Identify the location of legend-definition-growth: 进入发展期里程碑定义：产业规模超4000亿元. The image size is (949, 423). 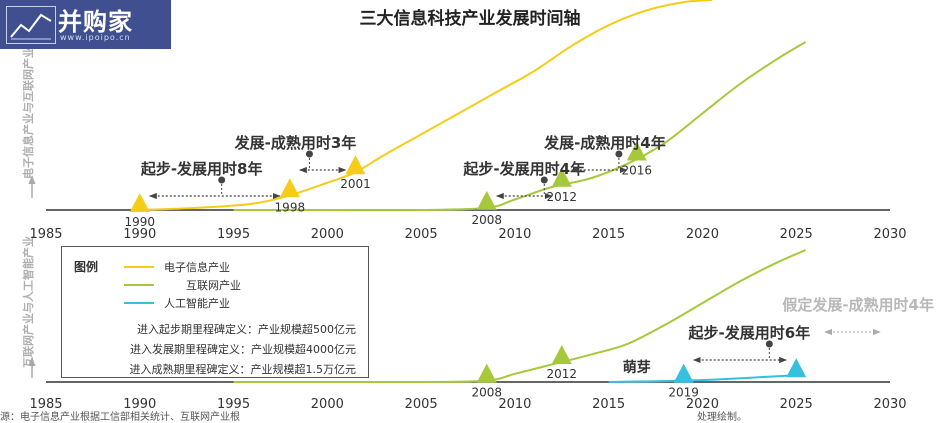
(243, 349).